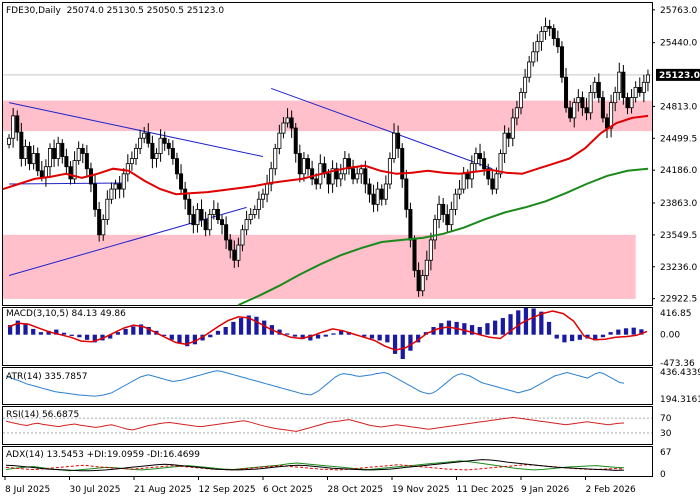 The width and height of the screenshot is (700, 500). Describe the element at coordinates (288, 490) in the screenshot. I see `time-tick-label: 6 Oct 2025` at that location.